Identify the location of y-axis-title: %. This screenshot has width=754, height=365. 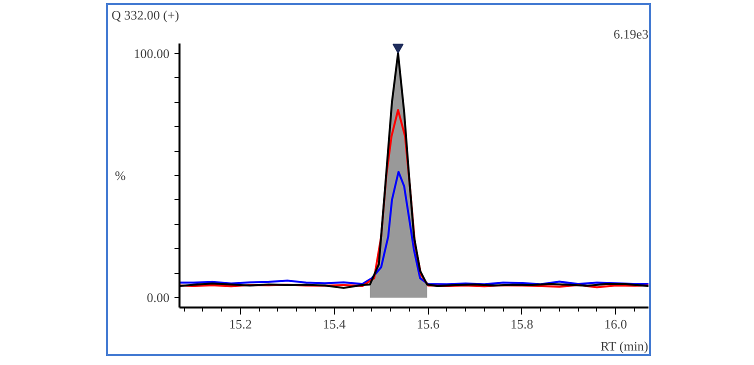
(120, 175).